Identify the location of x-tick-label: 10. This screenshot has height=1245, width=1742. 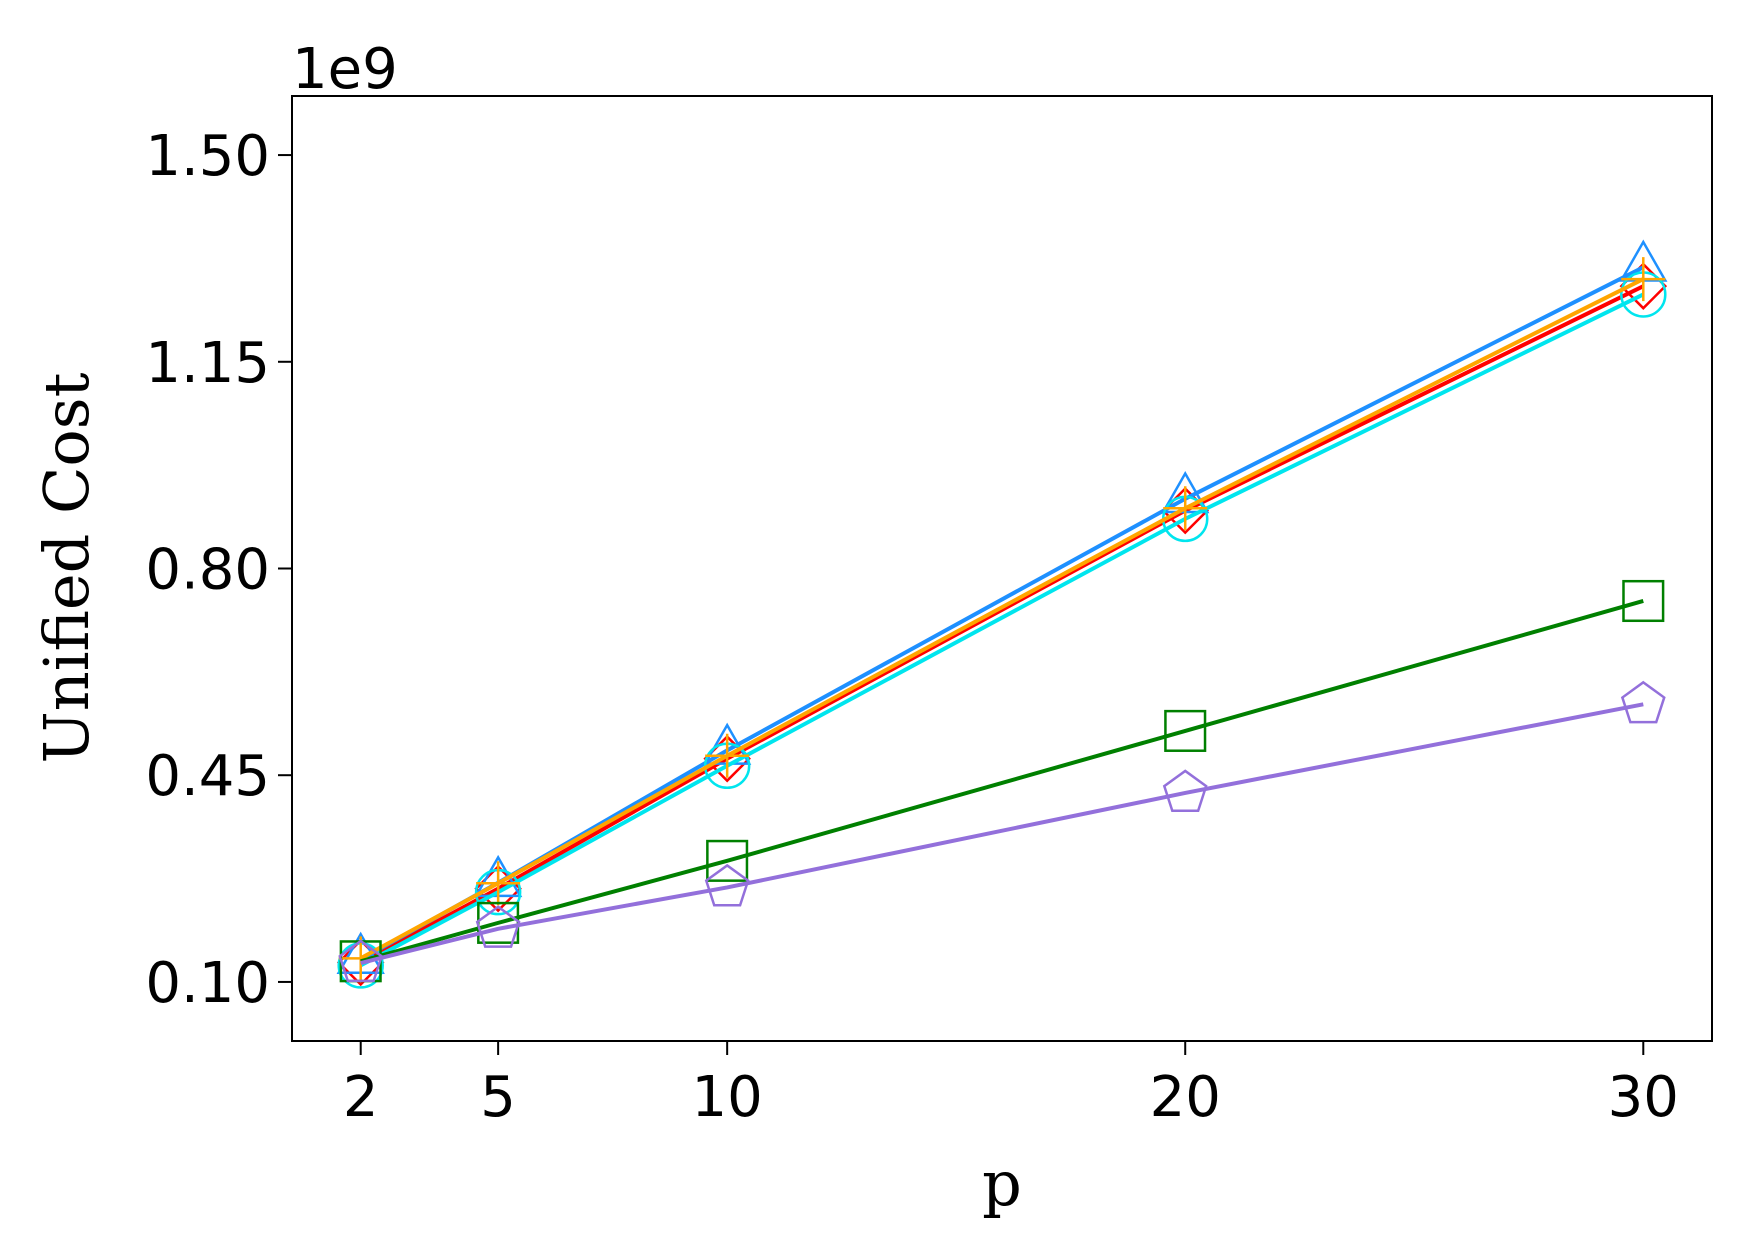
(727, 1097).